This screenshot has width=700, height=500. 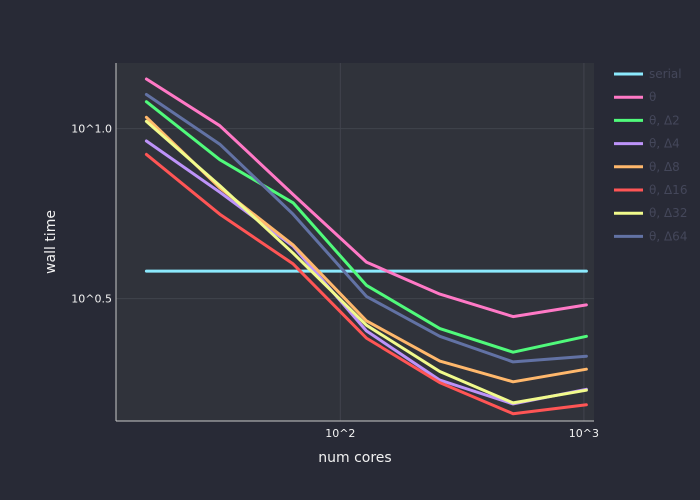 I want to click on y-axis-title: wall time, so click(x=51, y=242).